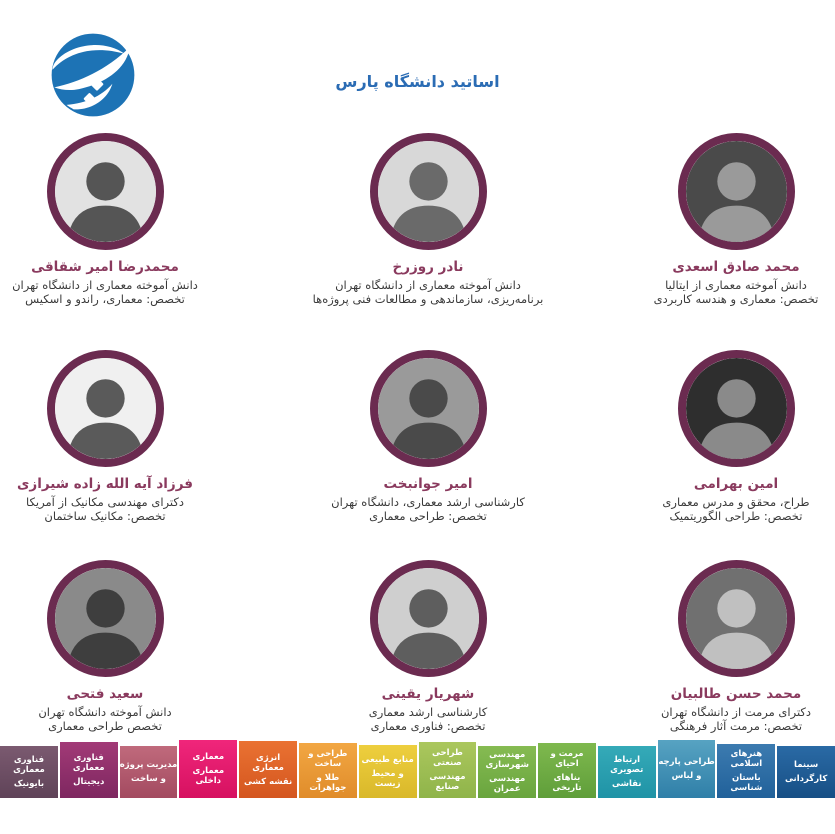  I want to click on tab-label-line2: و لباس, so click(686, 776).